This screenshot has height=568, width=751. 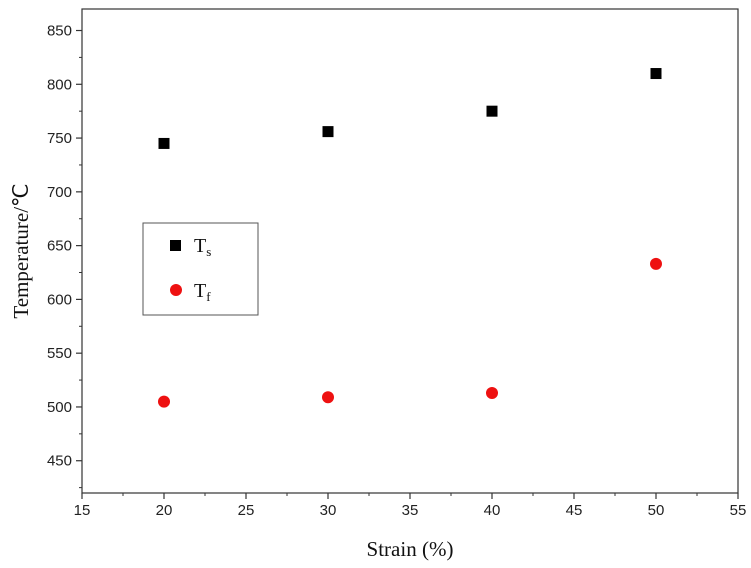 I want to click on y-axis-title: Temperature/℃, so click(x=21, y=250).